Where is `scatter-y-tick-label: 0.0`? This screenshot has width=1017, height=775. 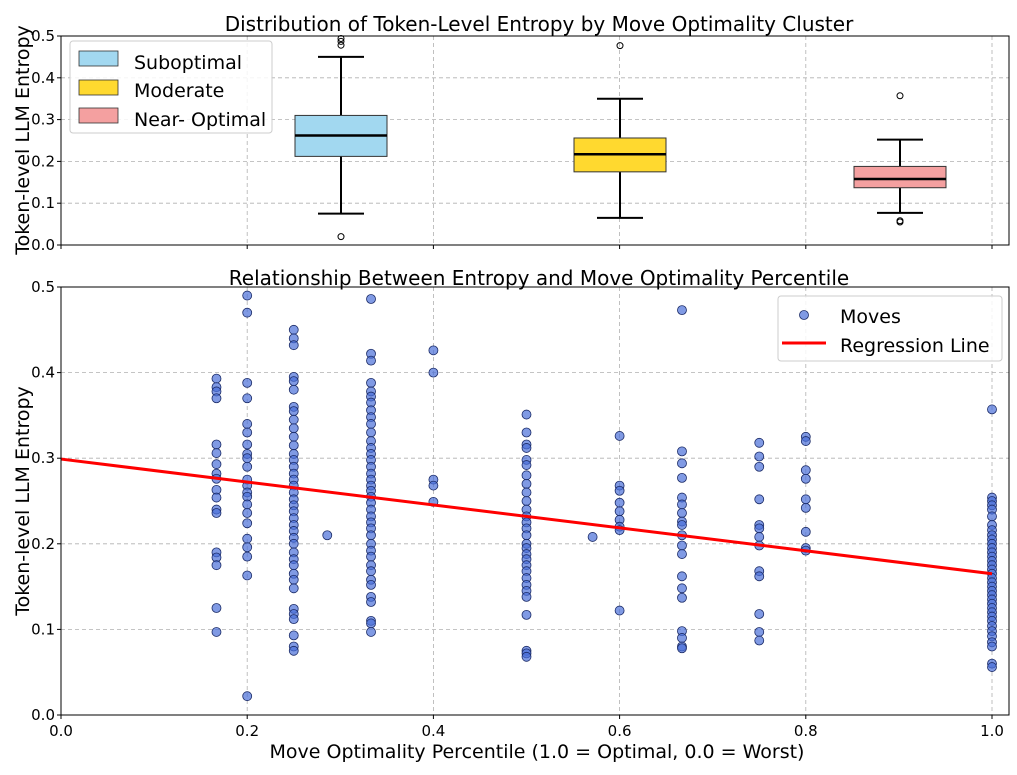 scatter-y-tick-label: 0.0 is located at coordinates (43, 715).